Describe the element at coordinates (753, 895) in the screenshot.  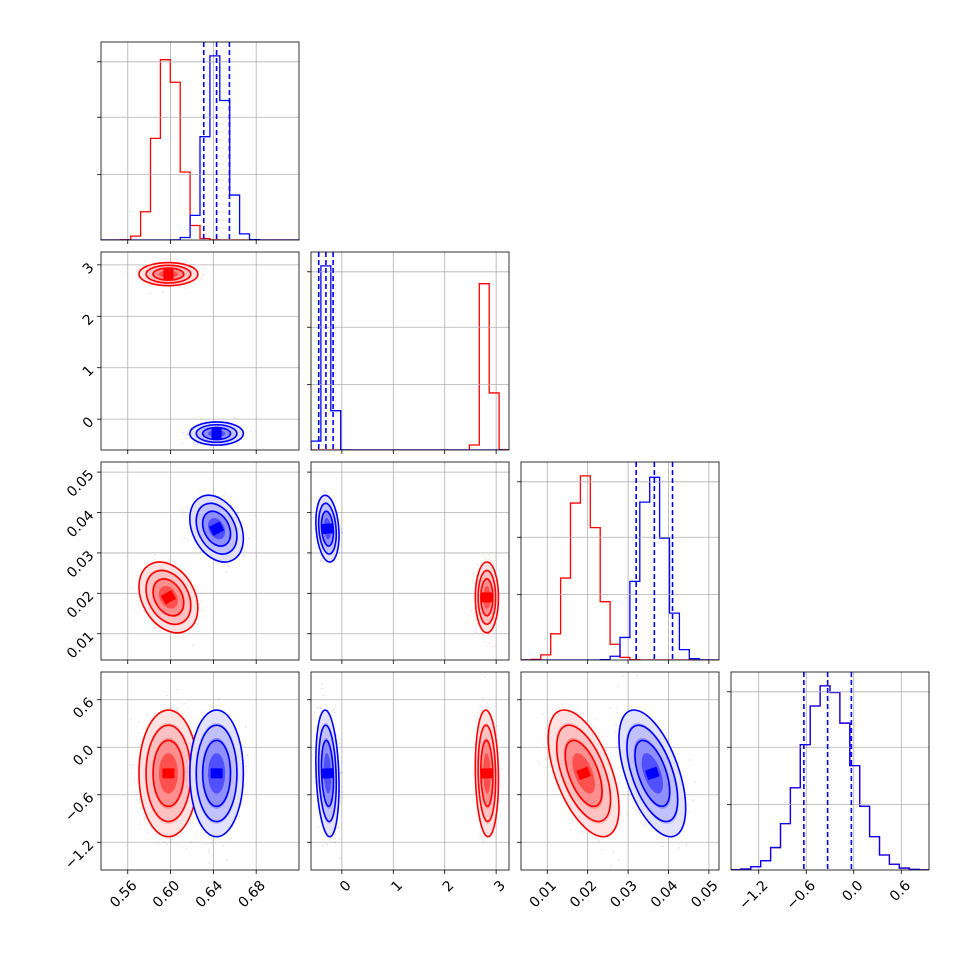
I see `x-tick-label: −1.2` at that location.